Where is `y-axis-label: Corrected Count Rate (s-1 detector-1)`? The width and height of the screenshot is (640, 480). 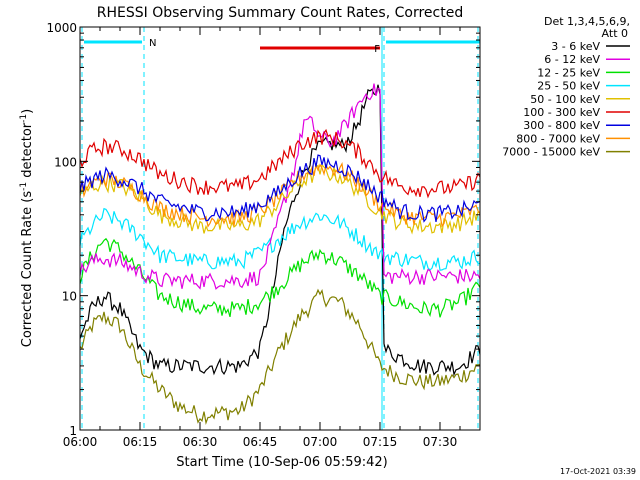 y-axis-label: Corrected Count Rate (s-1 detector-1) is located at coordinates (27, 228).